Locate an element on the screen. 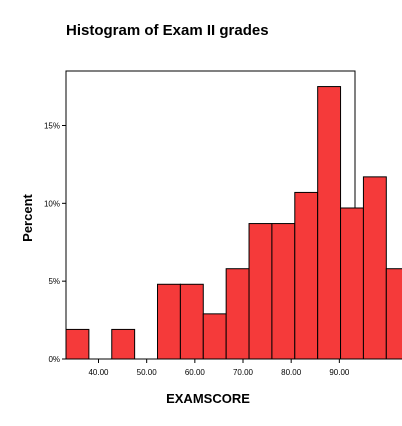 The height and width of the screenshot is (426, 402). x-tick-label: 40.00 is located at coordinates (98, 372).